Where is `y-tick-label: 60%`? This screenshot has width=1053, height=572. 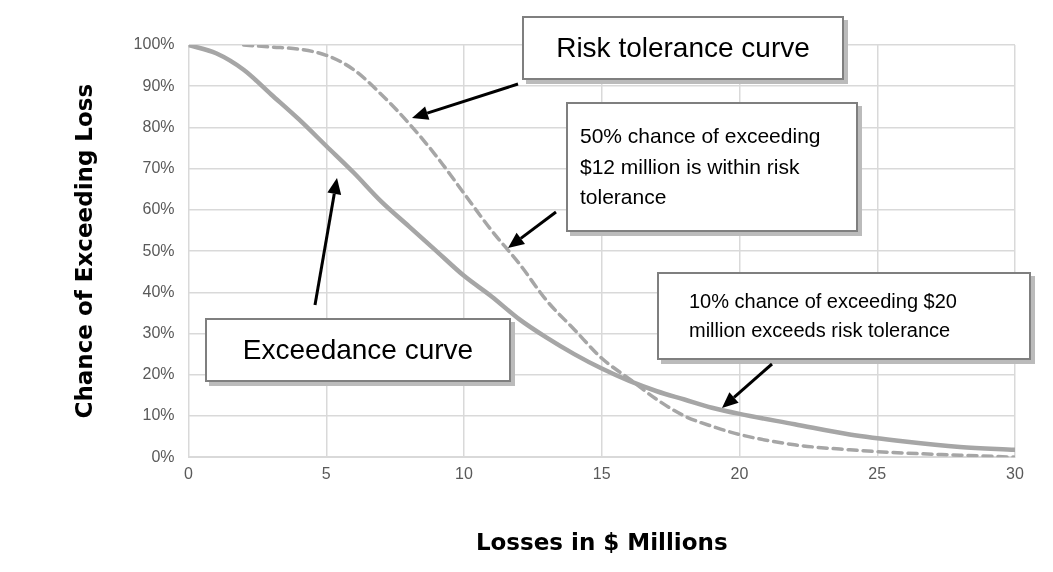
y-tick-label: 60% is located at coordinates (158, 209).